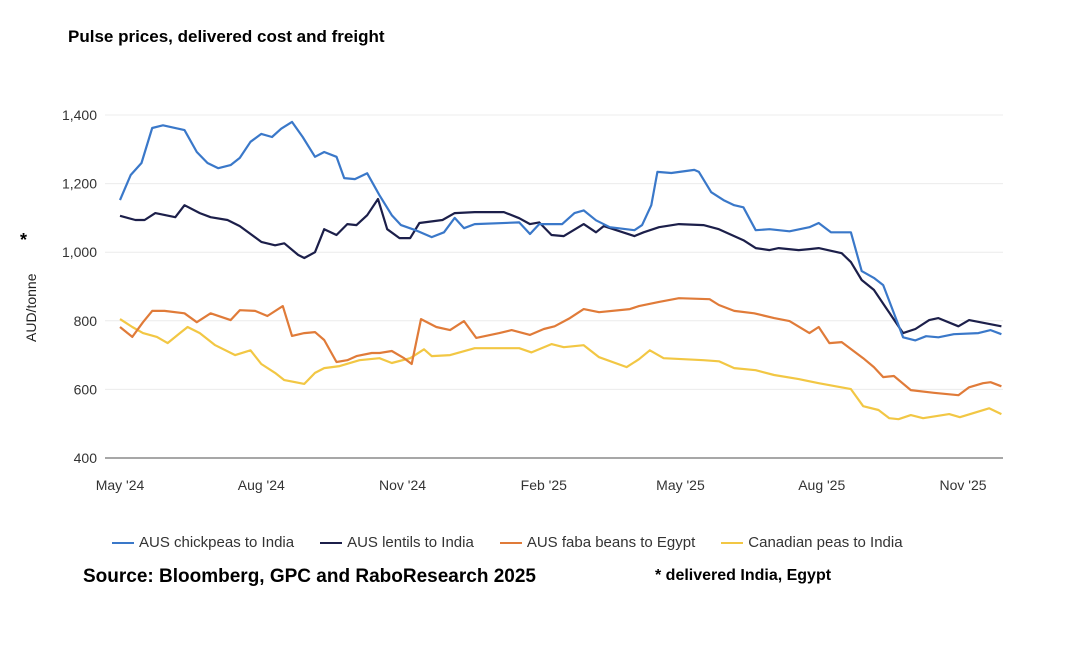 This screenshot has width=1074, height=654. What do you see at coordinates (226, 36) in the screenshot?
I see `chart-title: Pulse prices, delivered cost and freight` at bounding box center [226, 36].